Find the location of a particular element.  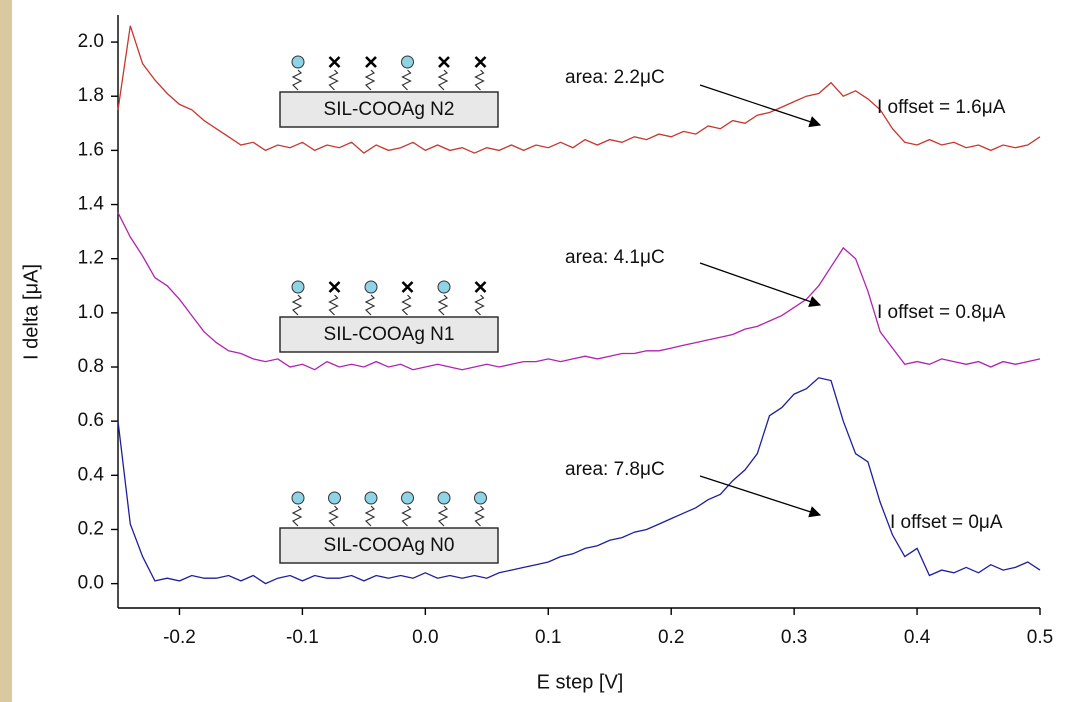

offset-label: I offset = 0μA is located at coordinates (946, 522).